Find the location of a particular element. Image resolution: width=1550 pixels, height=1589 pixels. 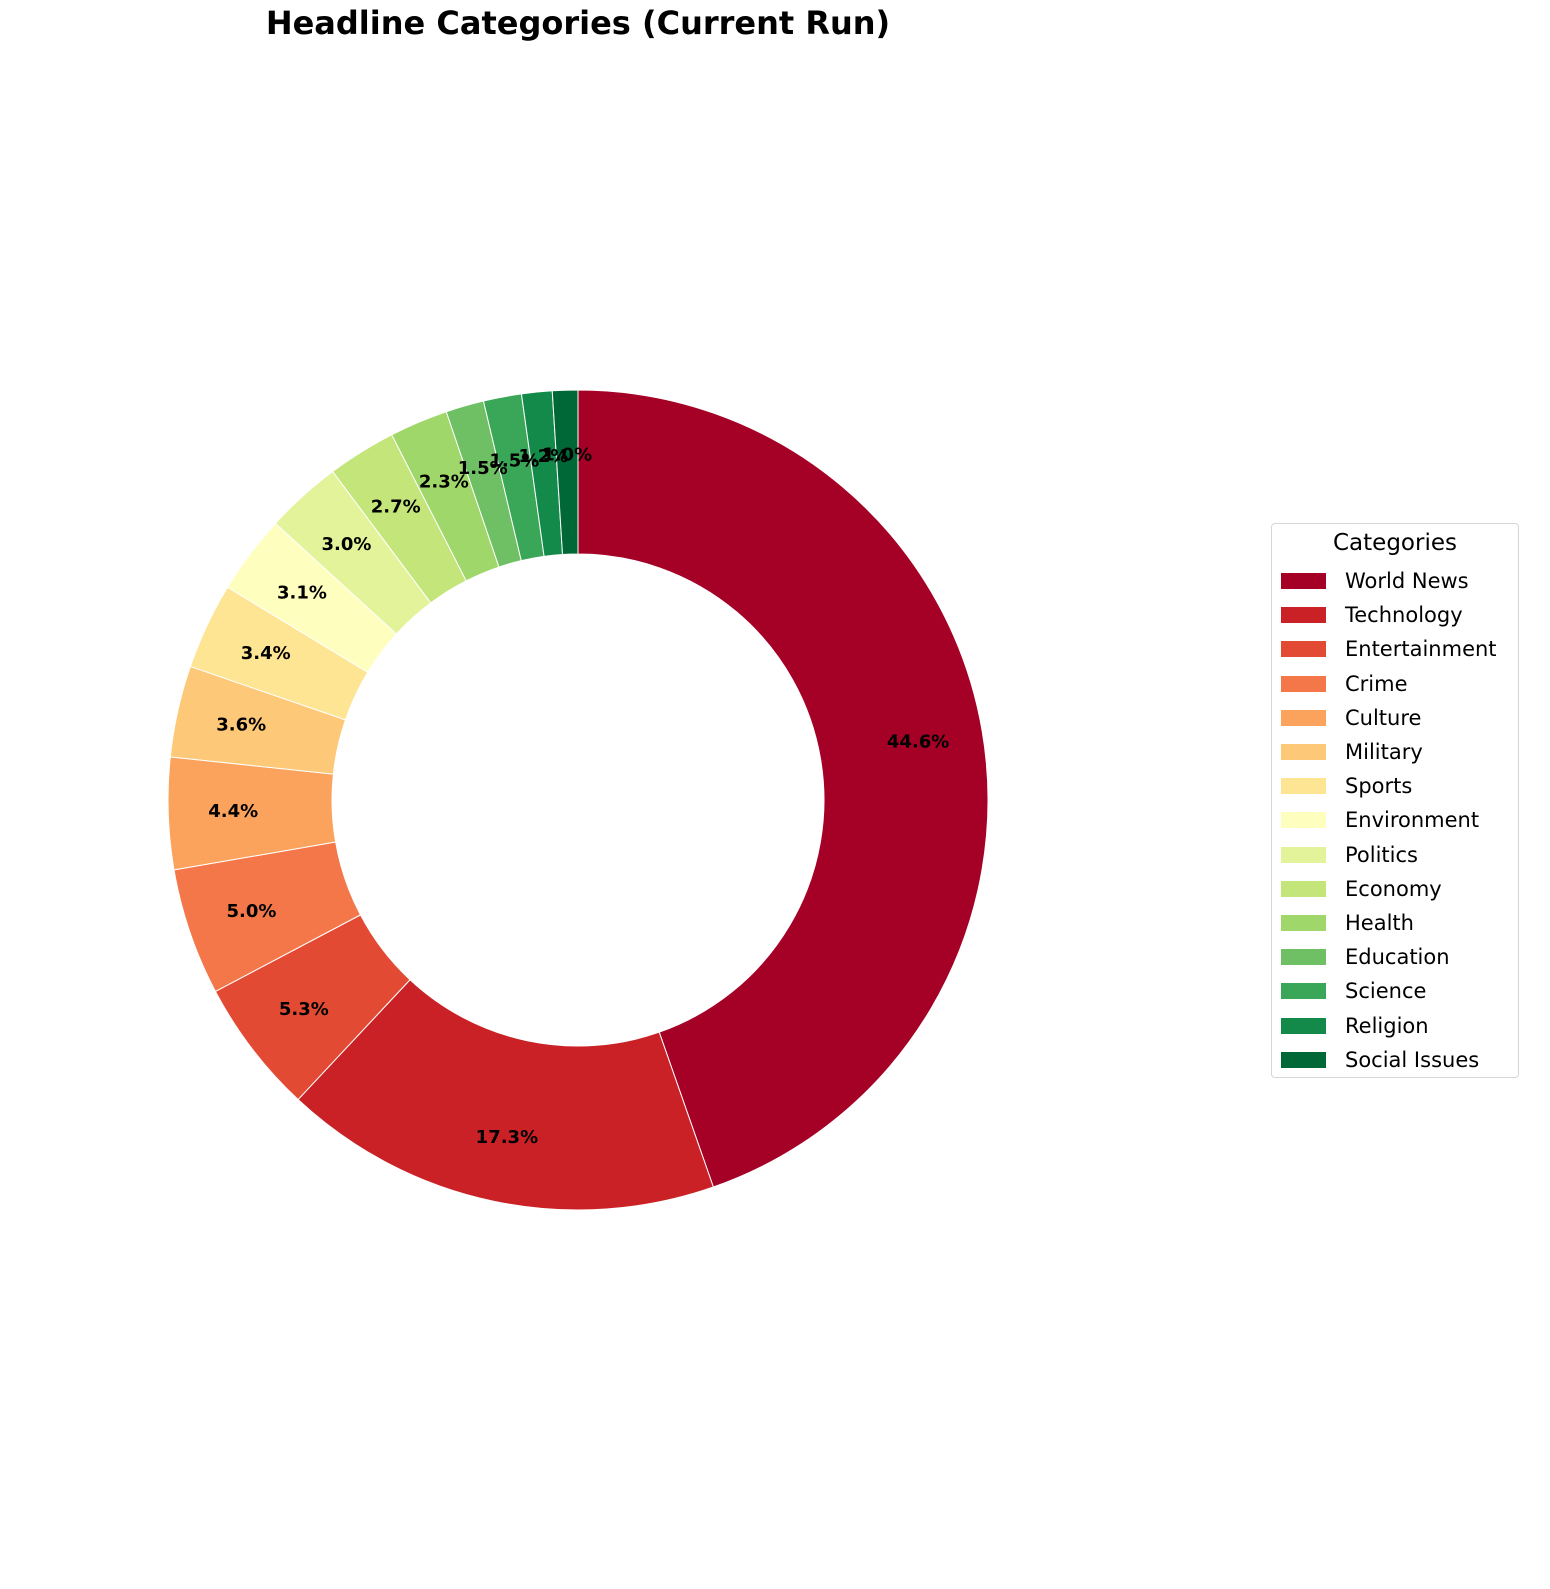

legend-item-world-news: World News is located at coordinates (1398, 581).